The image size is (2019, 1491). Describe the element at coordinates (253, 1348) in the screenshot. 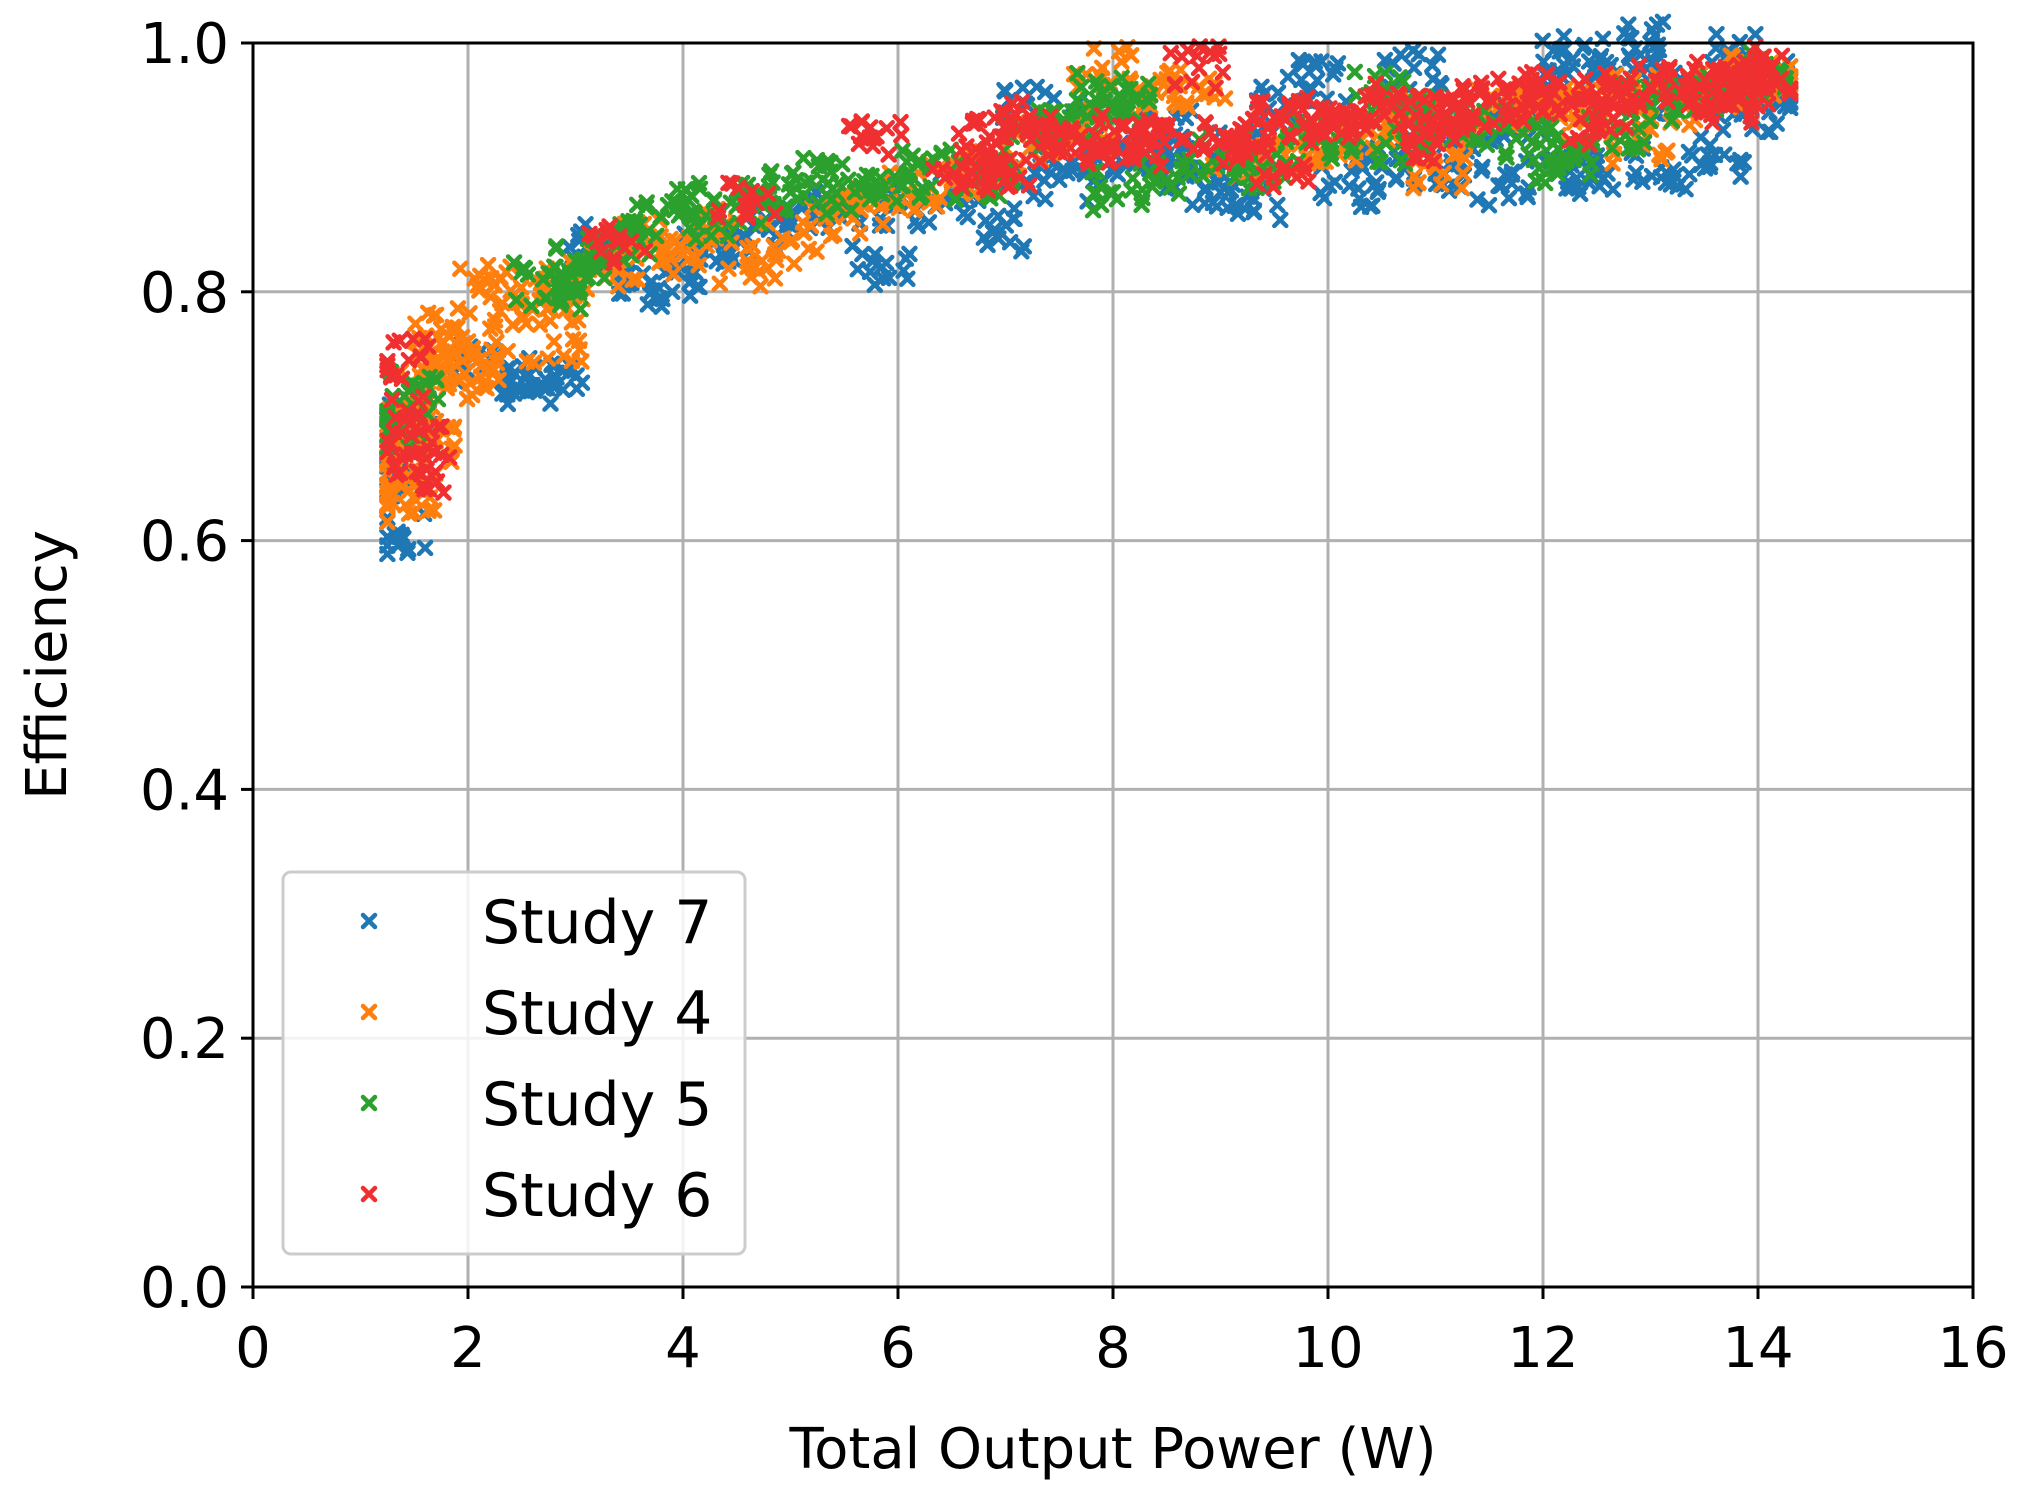

I see `x-tick-label: 0` at that location.